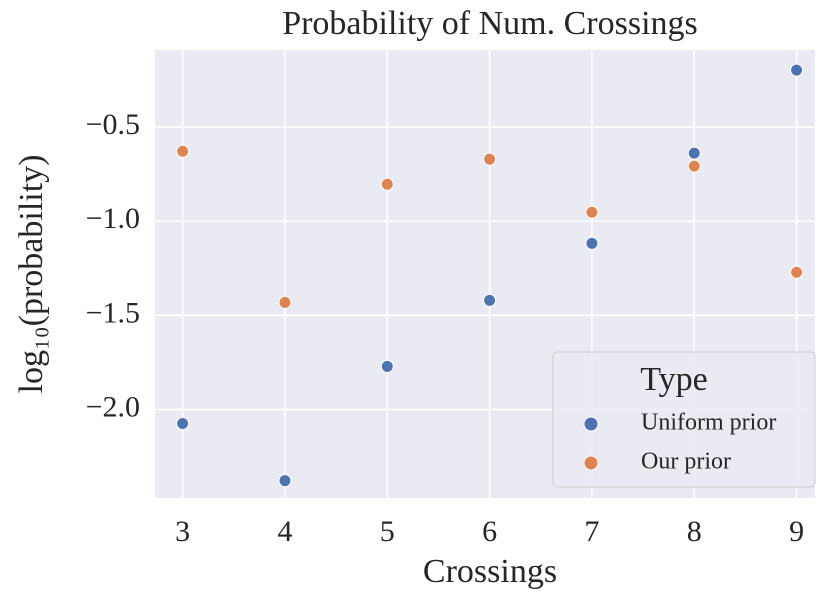 The image size is (817, 592). What do you see at coordinates (796, 531) in the screenshot?
I see `x-tick-label: 9` at bounding box center [796, 531].